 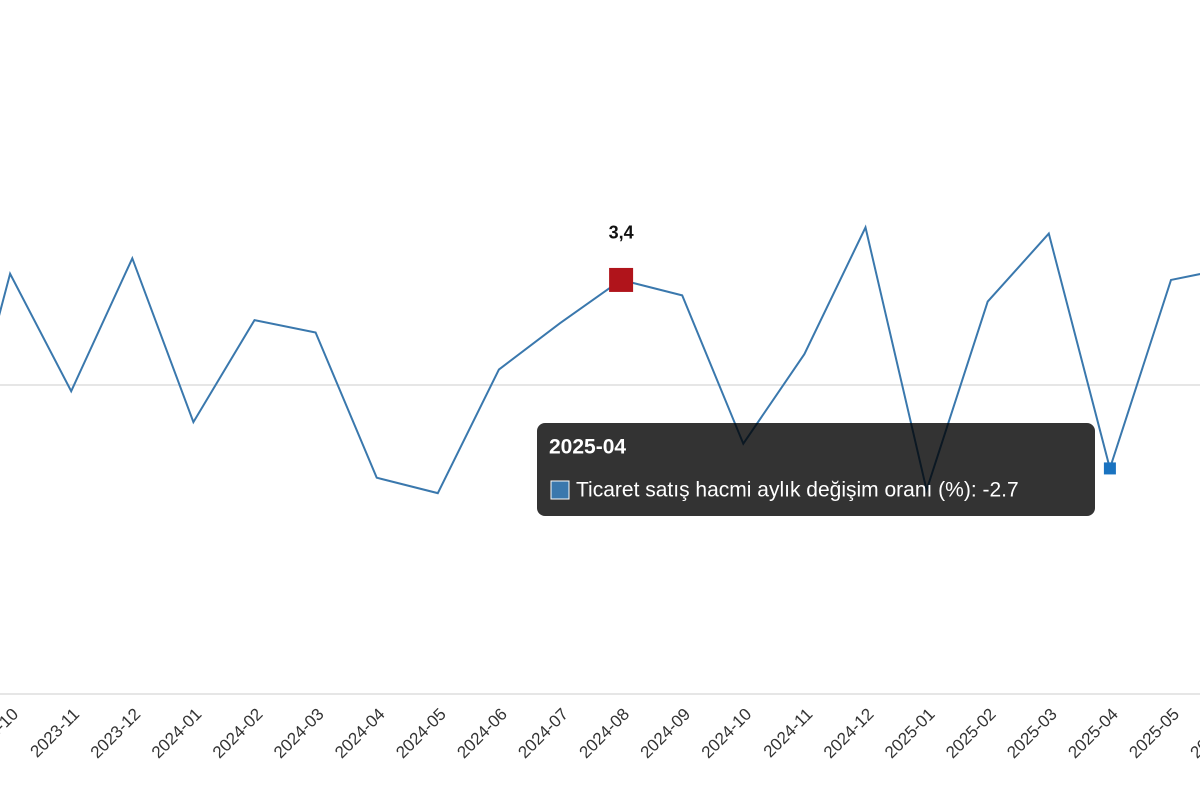 What do you see at coordinates (1032, 734) in the screenshot?
I see `x-tick-label: 2025-03` at bounding box center [1032, 734].